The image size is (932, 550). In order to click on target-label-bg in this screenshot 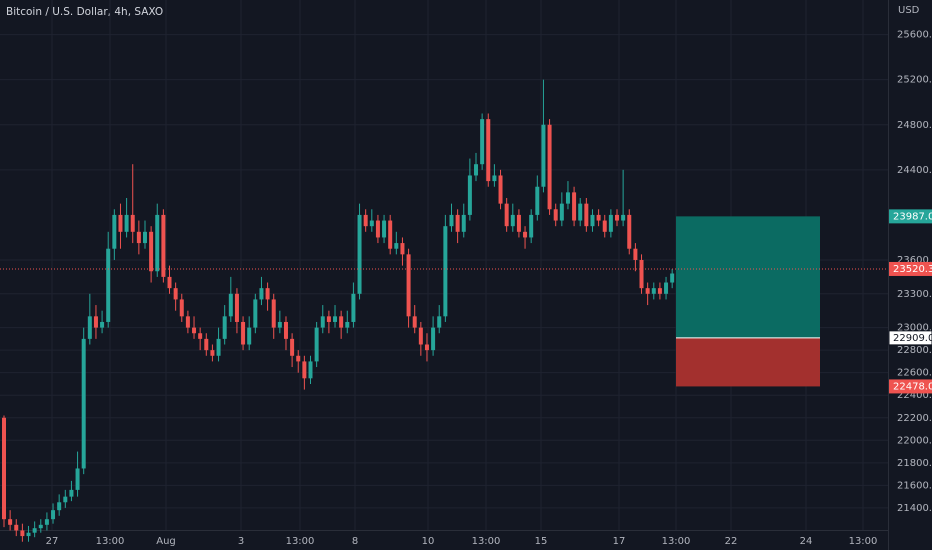, I will do `click(910, 216)`.